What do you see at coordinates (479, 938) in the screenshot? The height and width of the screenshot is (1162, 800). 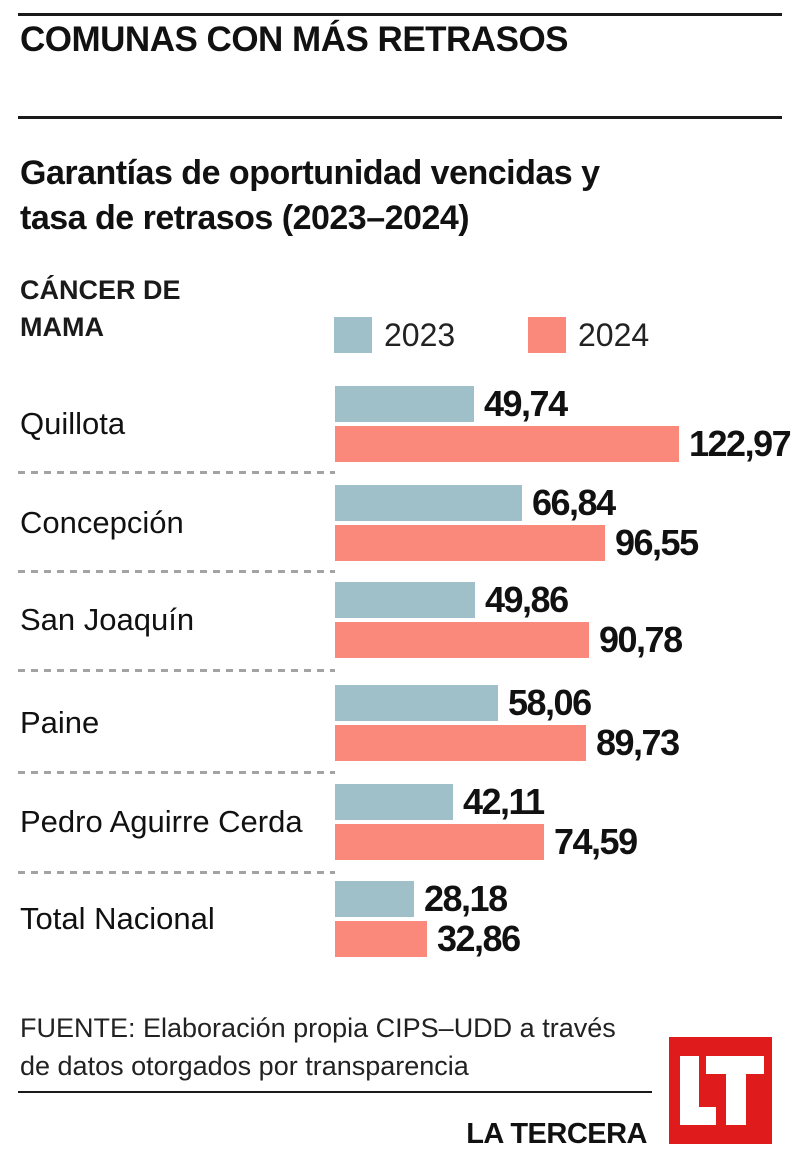 I see `value-label-2024: 32,86` at bounding box center [479, 938].